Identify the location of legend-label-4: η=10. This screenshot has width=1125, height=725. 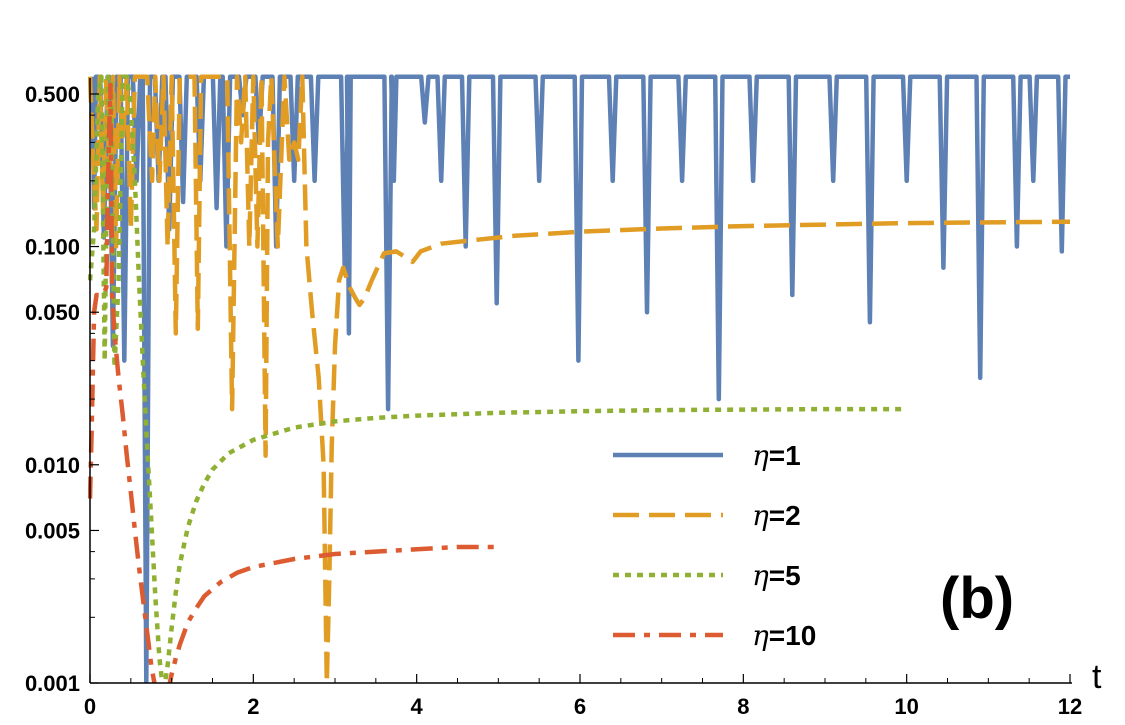
(784, 635).